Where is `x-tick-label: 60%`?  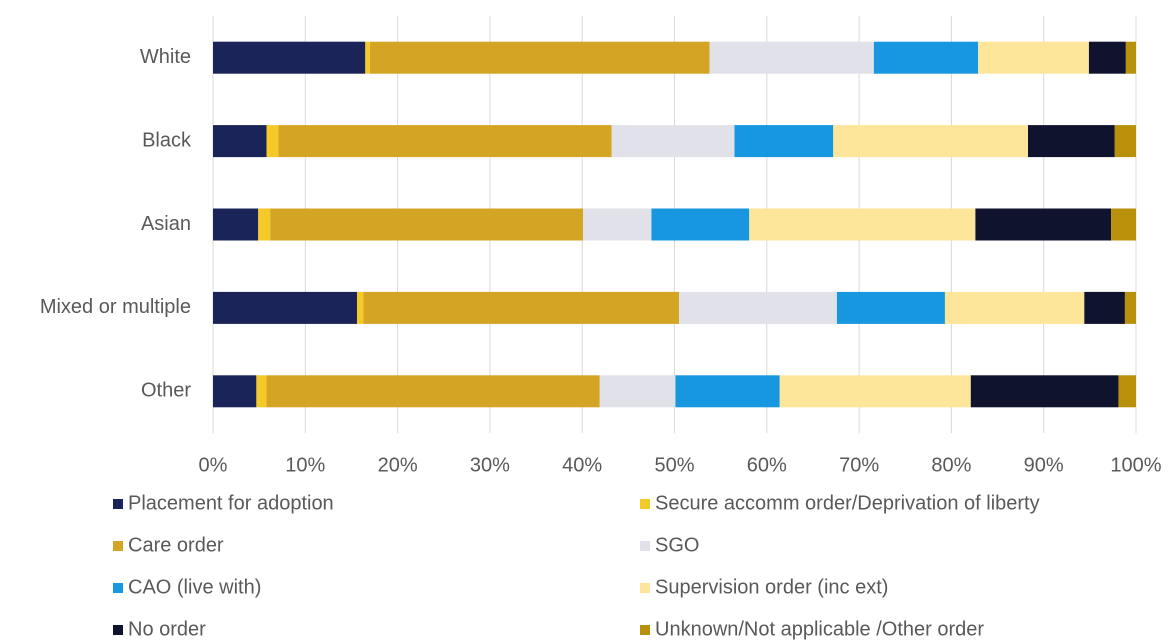
x-tick-label: 60% is located at coordinates (767, 465).